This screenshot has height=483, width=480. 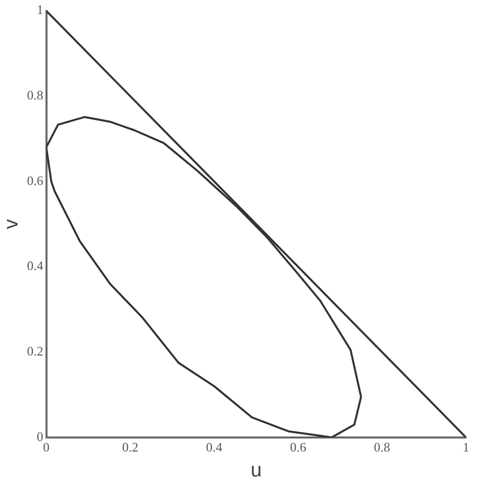 What do you see at coordinates (298, 447) in the screenshot?
I see `x-tick-label: 0.6` at bounding box center [298, 447].